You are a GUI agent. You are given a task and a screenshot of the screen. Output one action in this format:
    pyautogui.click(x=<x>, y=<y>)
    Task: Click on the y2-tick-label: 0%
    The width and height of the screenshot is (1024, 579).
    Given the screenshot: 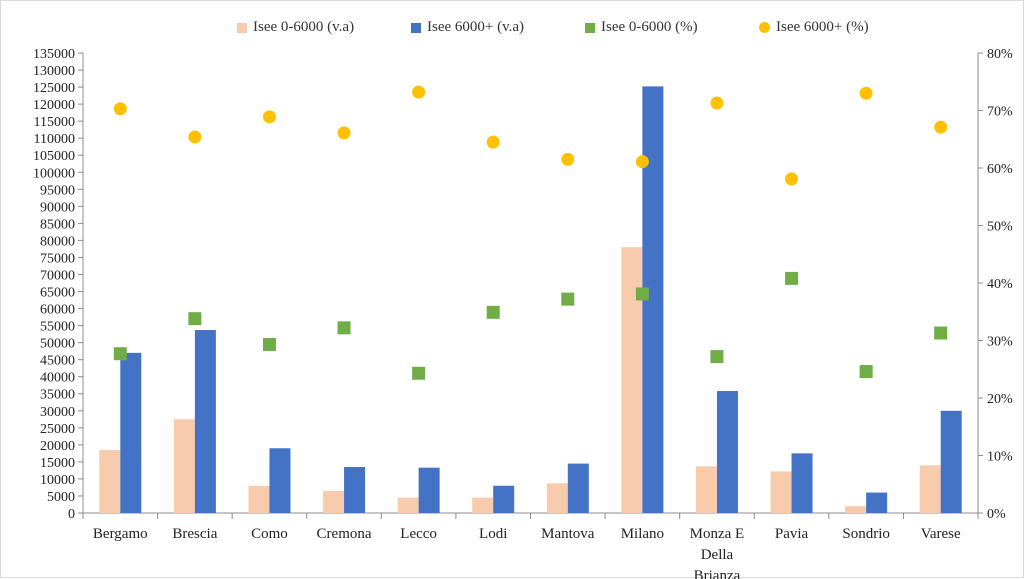 What is the action you would take?
    pyautogui.click(x=996, y=514)
    